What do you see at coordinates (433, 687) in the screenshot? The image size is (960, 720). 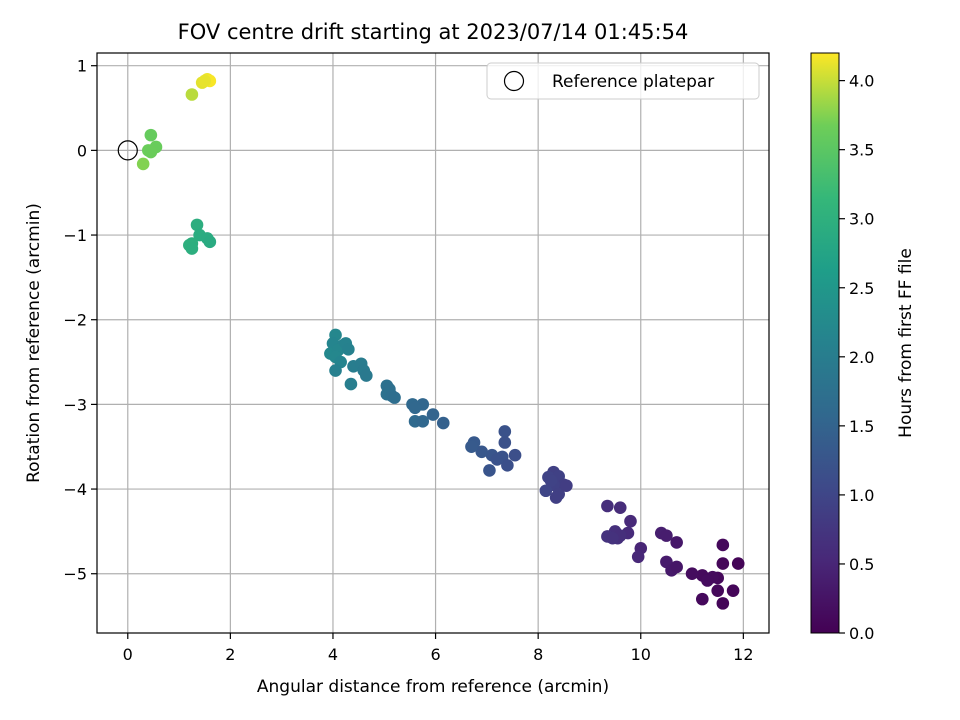 I see `x-axis-label: Angular distance from reference (arcmin)` at bounding box center [433, 687].